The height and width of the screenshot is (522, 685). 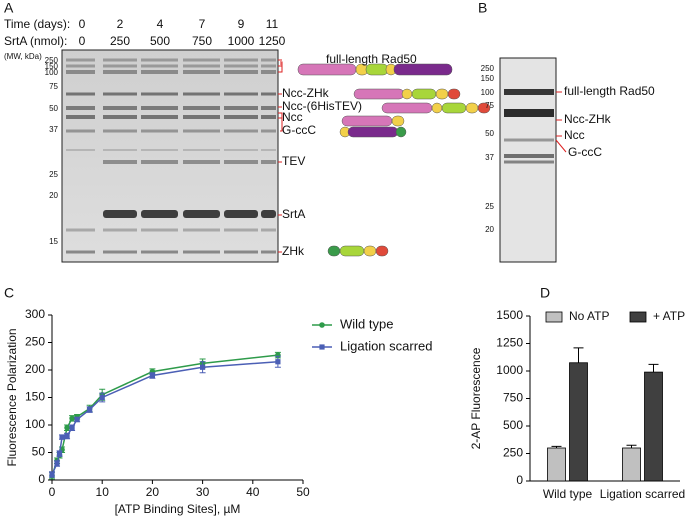 What do you see at coordinates (509, 370) in the screenshot?
I see `y-tick-label: 1000` at bounding box center [509, 370].